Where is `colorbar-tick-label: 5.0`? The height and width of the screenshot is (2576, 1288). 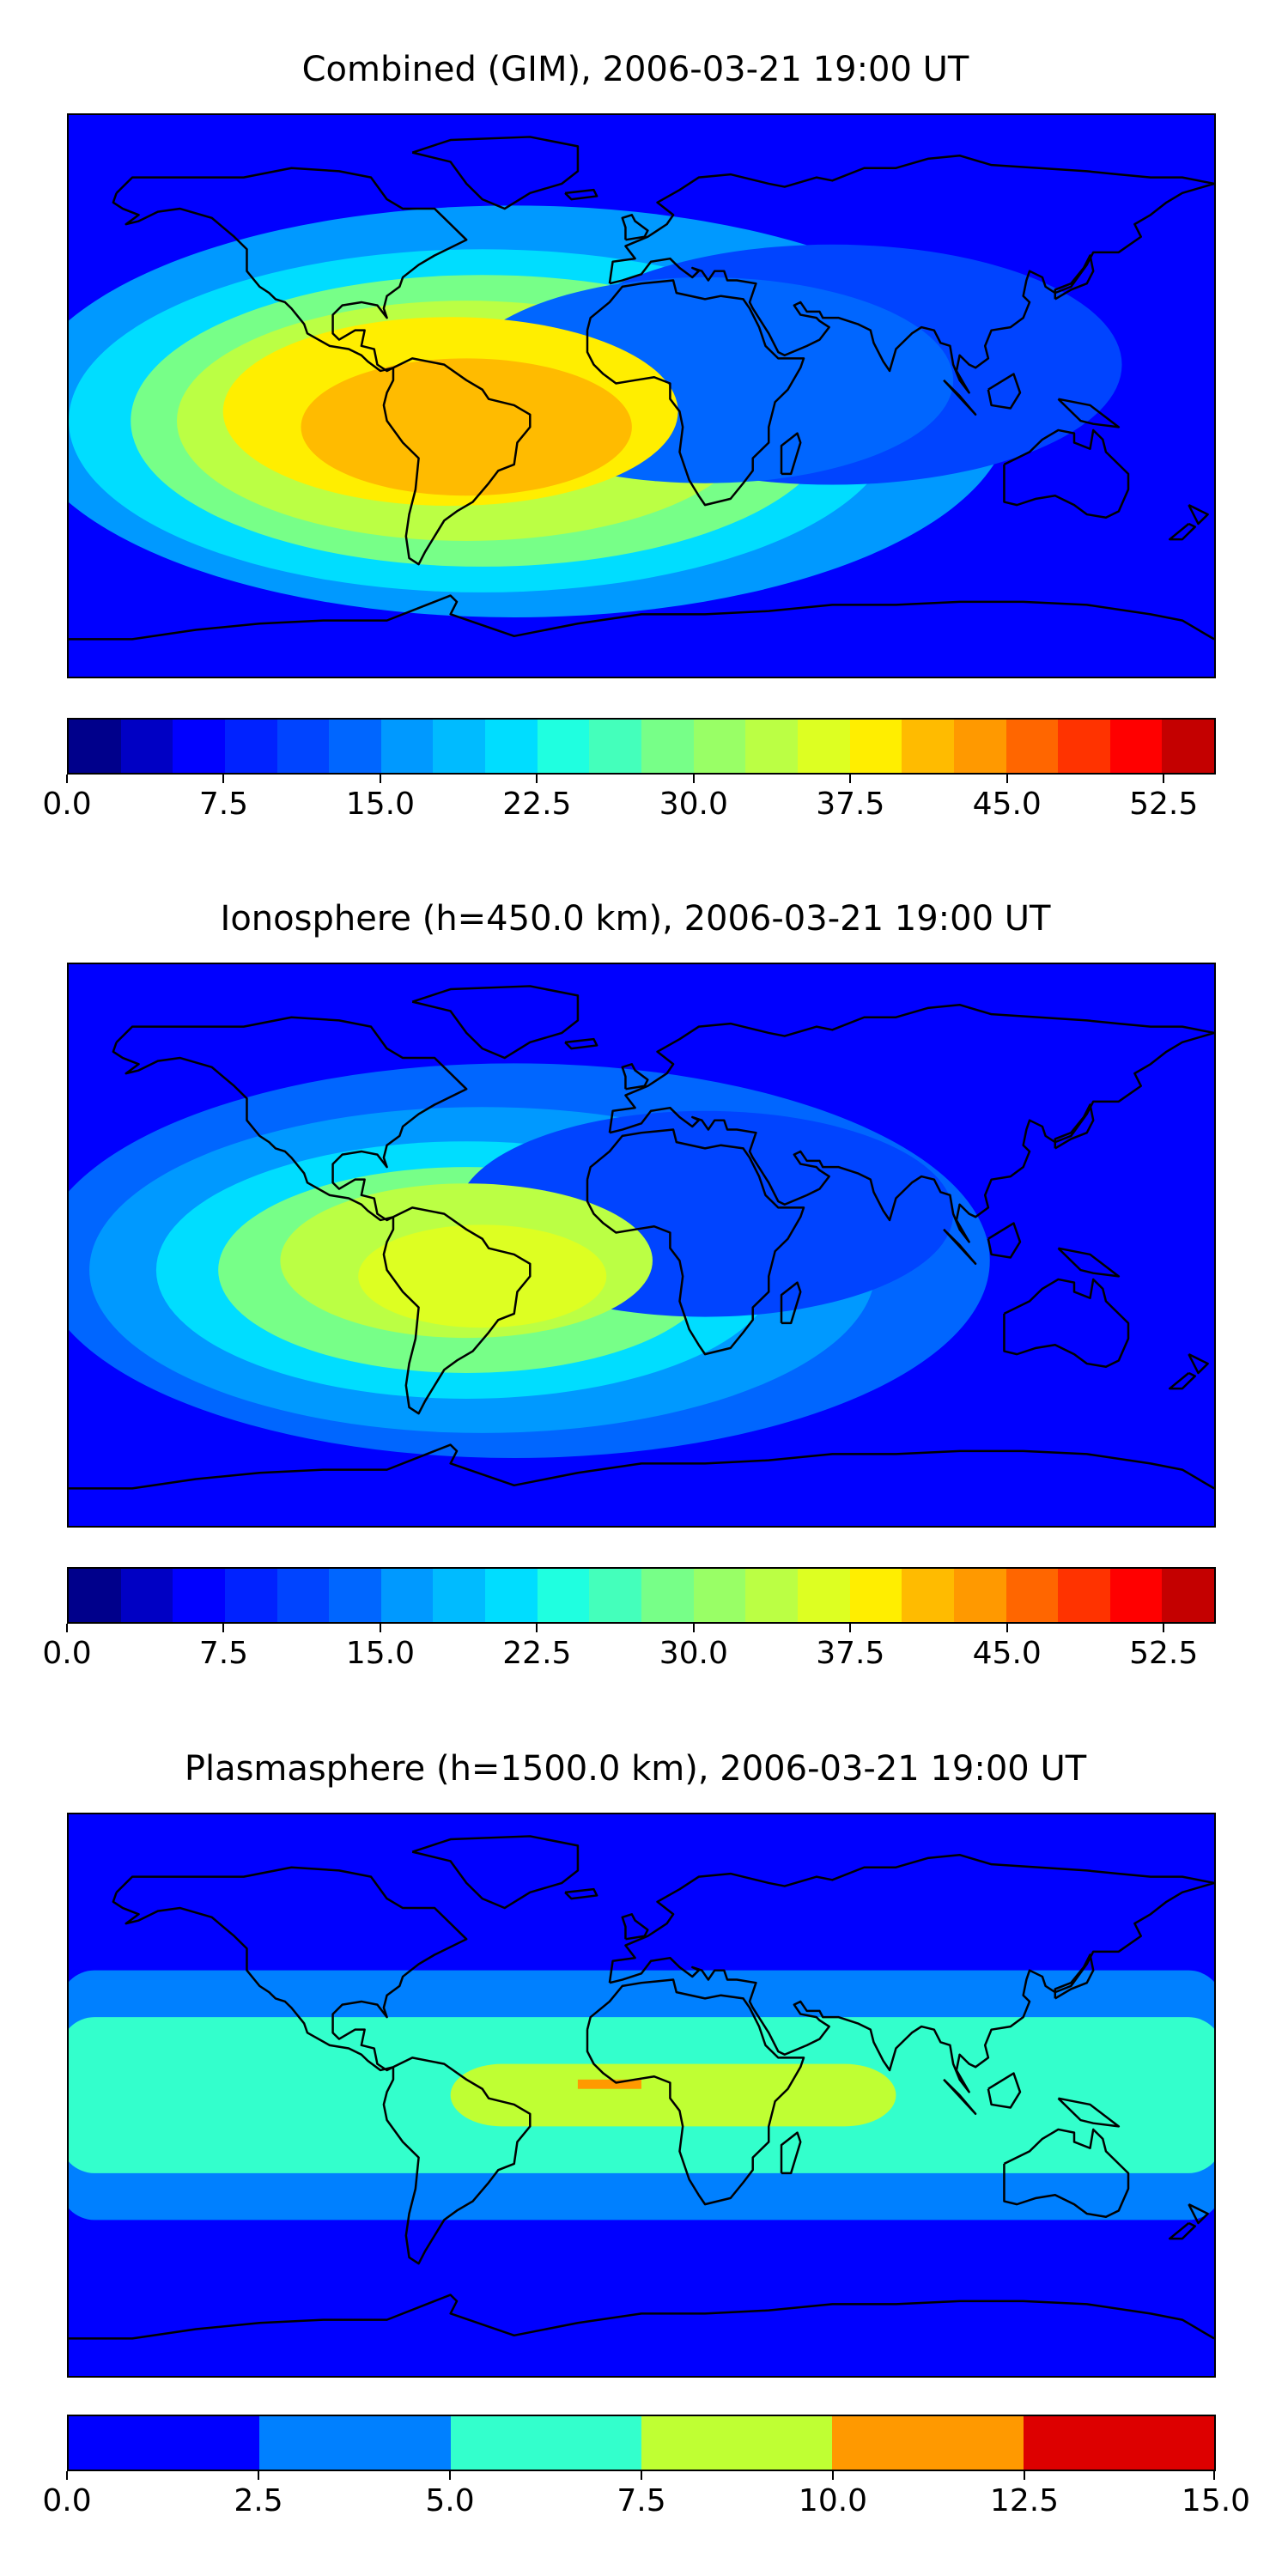 colorbar-tick-label: 5.0 is located at coordinates (450, 2500).